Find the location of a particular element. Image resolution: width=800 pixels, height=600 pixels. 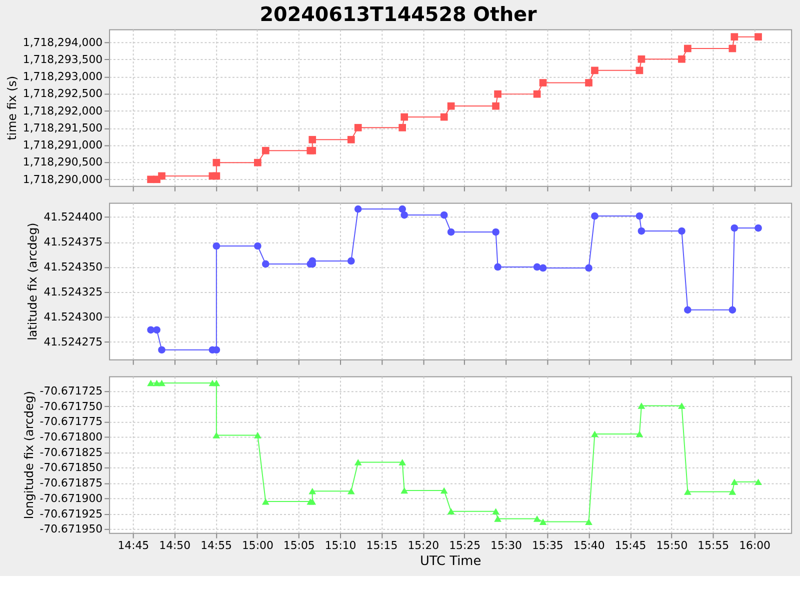

y-tick-label: 41.524275 is located at coordinates (73, 341).